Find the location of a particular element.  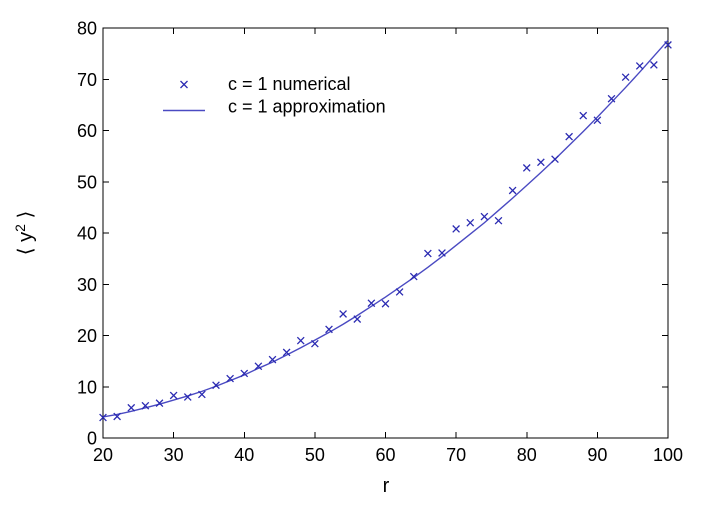

x-tick-label: 40 is located at coordinates (244, 455).